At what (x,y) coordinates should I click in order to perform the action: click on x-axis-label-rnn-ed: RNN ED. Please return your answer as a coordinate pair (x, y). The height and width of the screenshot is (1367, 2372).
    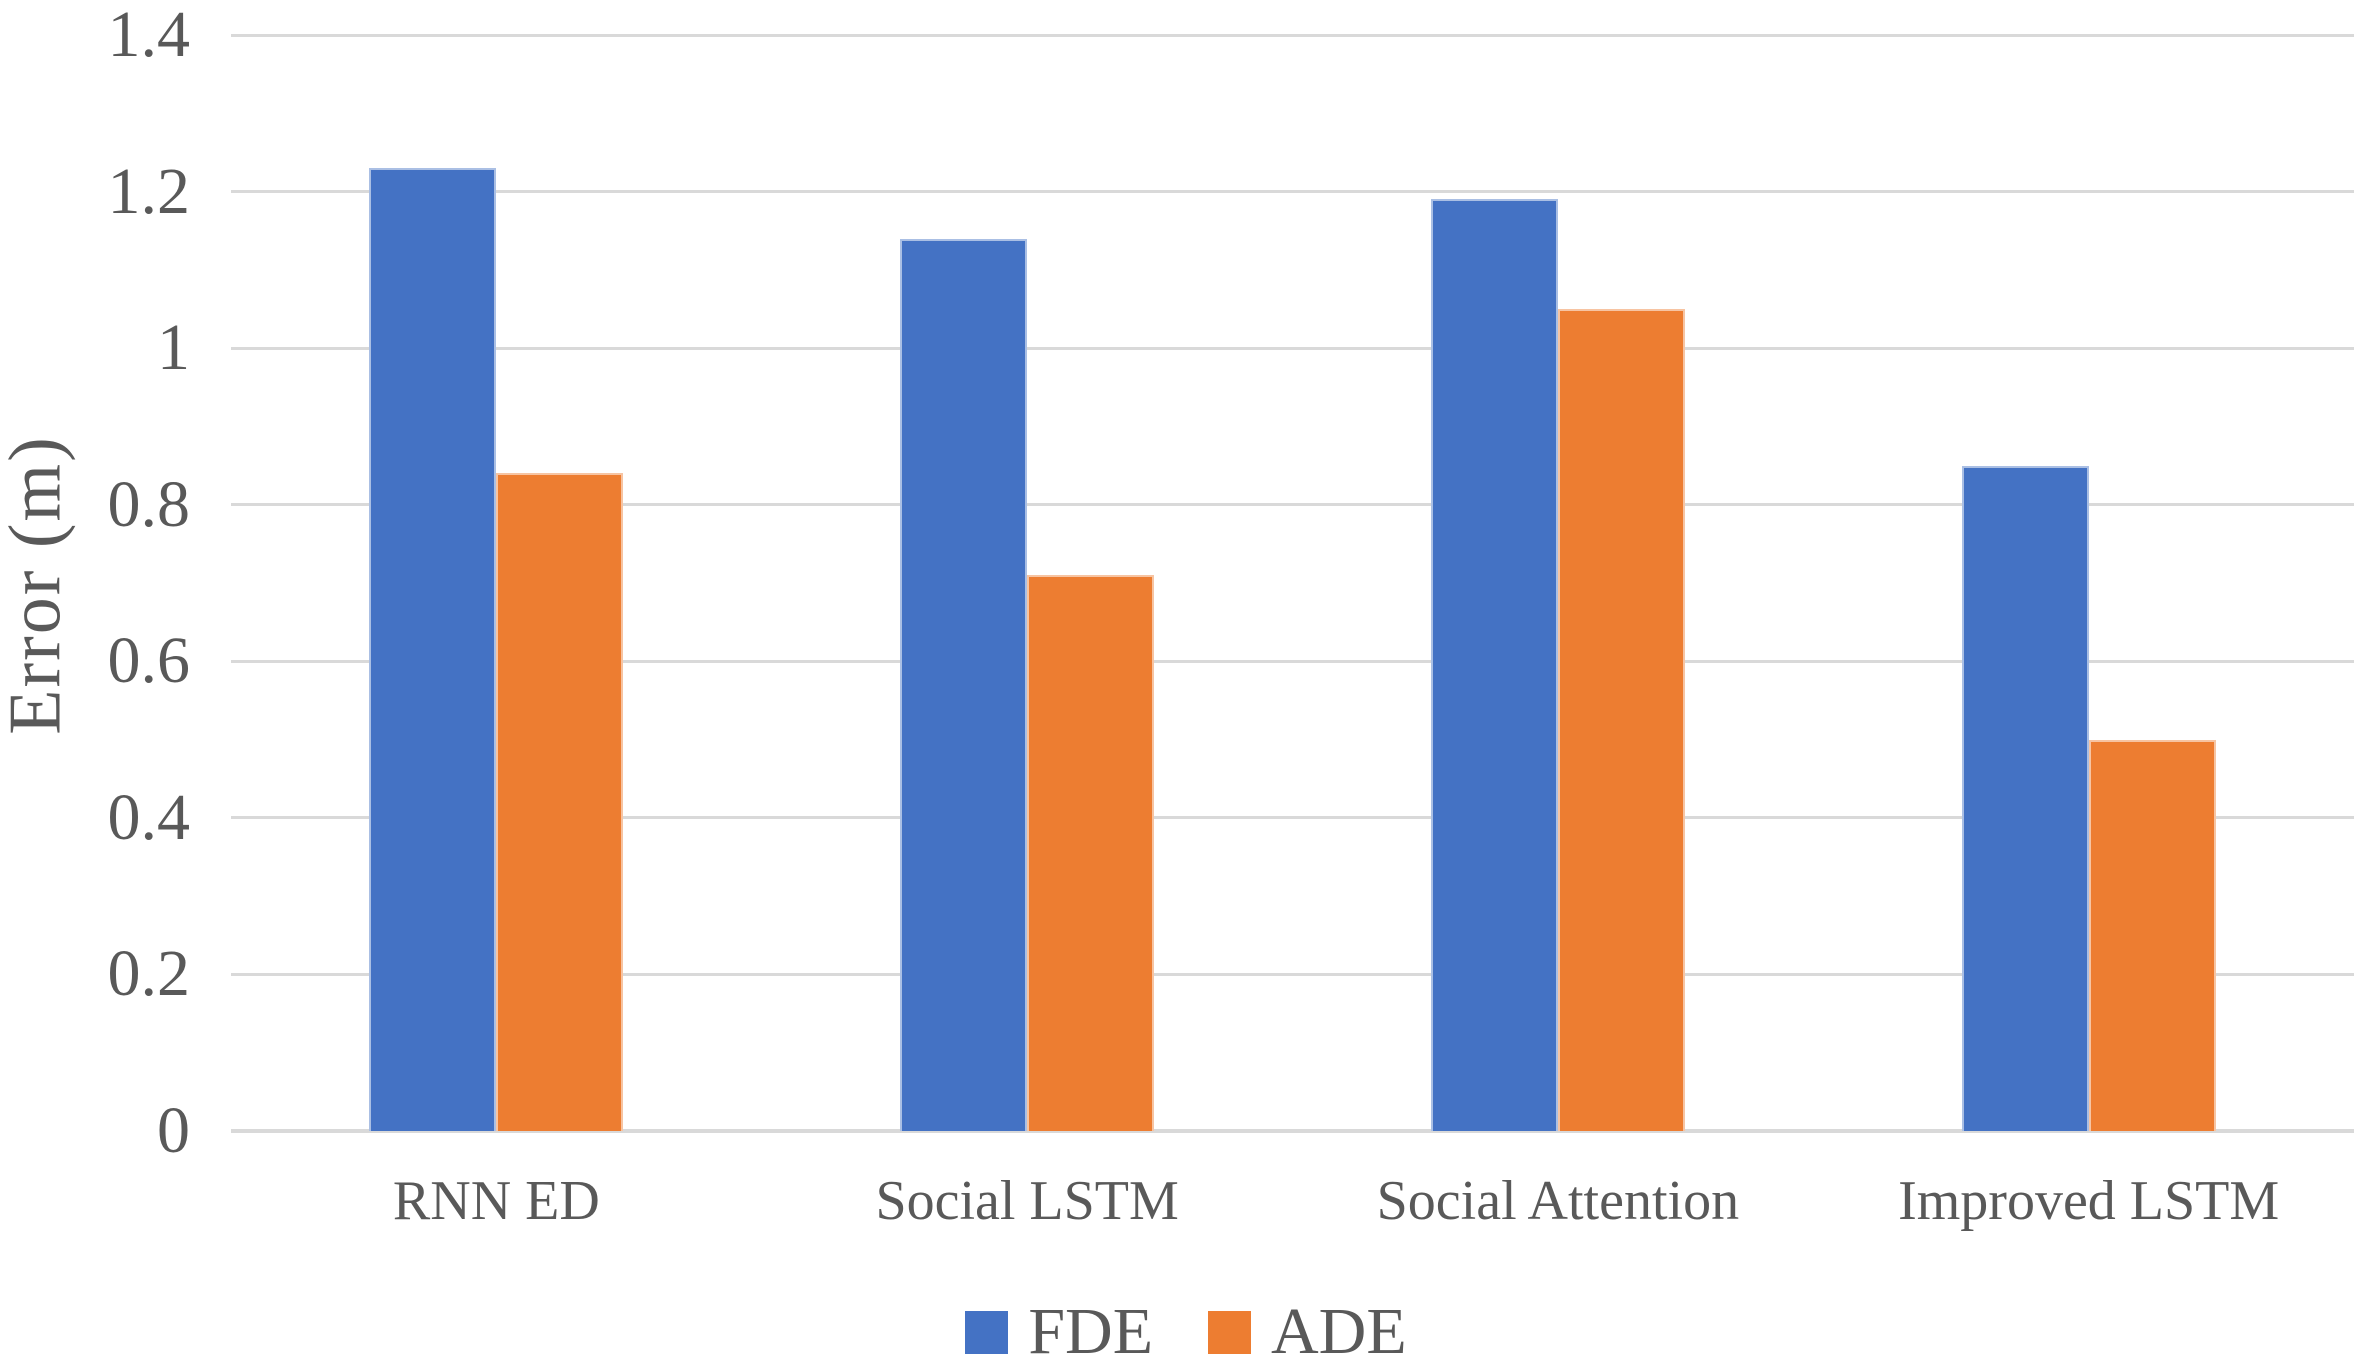
    Looking at the image, I should click on (496, 1201).